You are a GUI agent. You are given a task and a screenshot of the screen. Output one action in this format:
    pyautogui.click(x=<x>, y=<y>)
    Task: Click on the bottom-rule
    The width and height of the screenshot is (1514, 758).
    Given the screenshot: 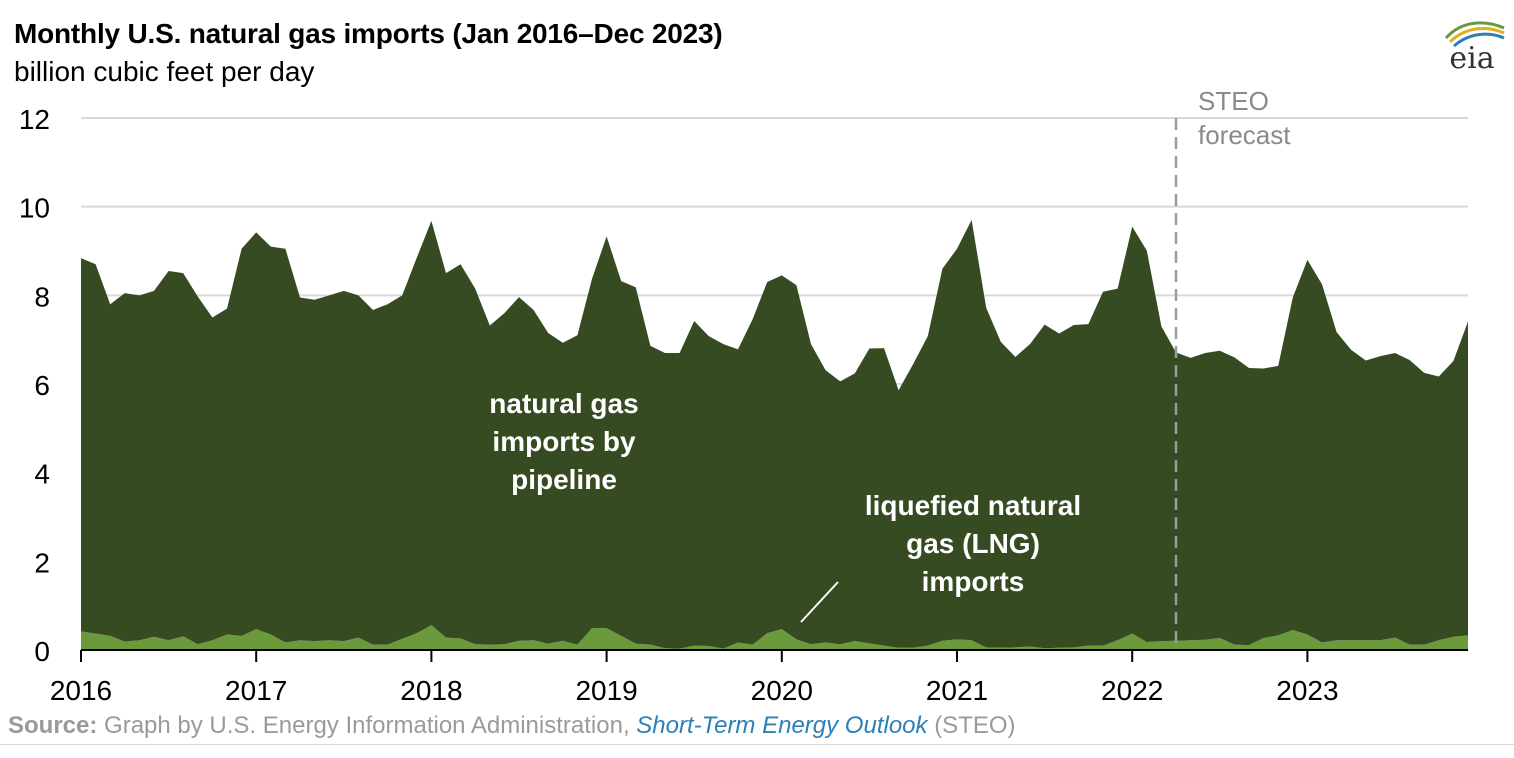 What is the action you would take?
    pyautogui.click(x=757, y=744)
    